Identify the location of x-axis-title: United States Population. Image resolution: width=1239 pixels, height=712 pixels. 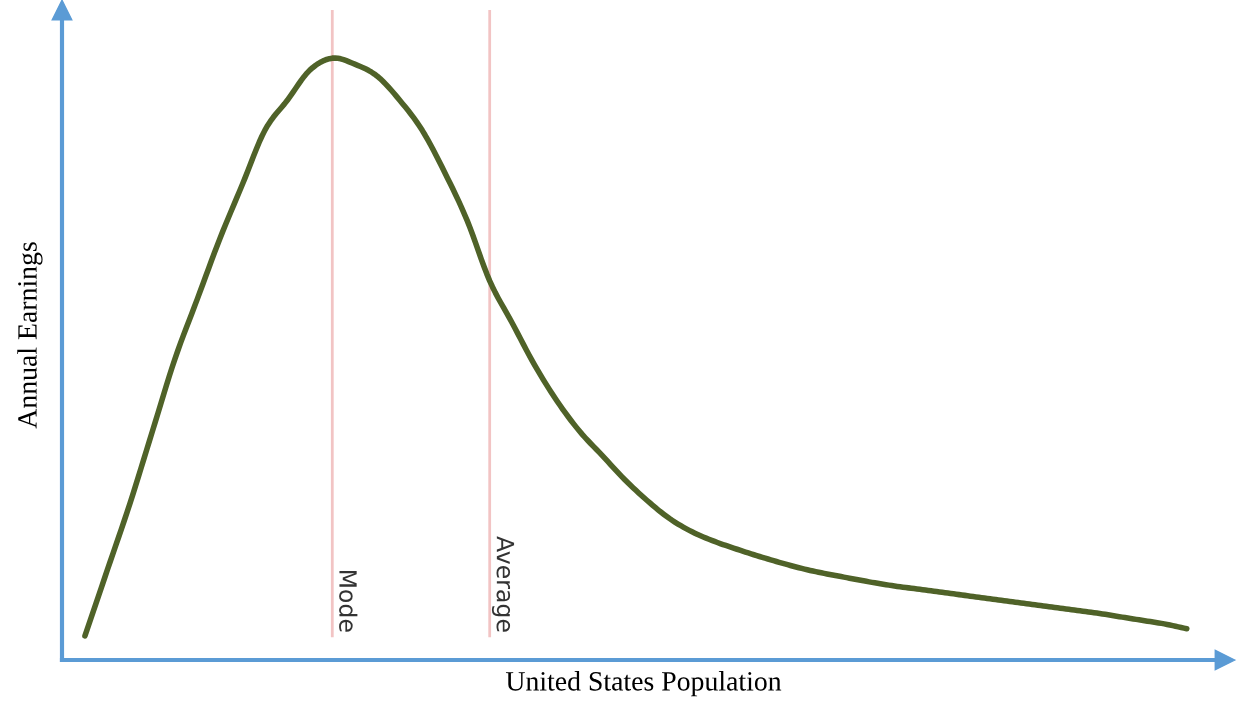
(643, 684).